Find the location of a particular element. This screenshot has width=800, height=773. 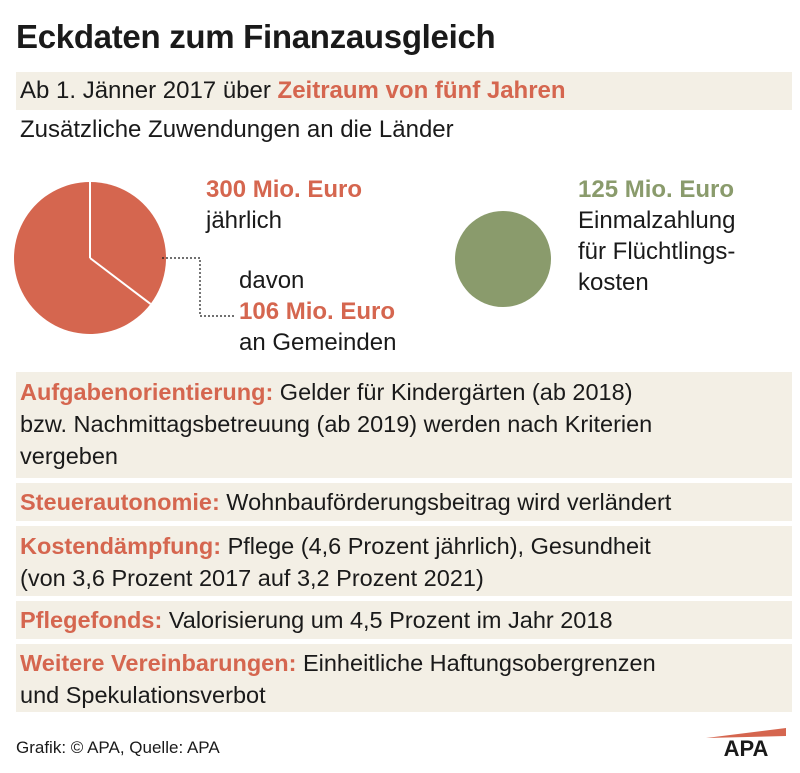

item-key: Kostendämpfung: is located at coordinates (121, 546).